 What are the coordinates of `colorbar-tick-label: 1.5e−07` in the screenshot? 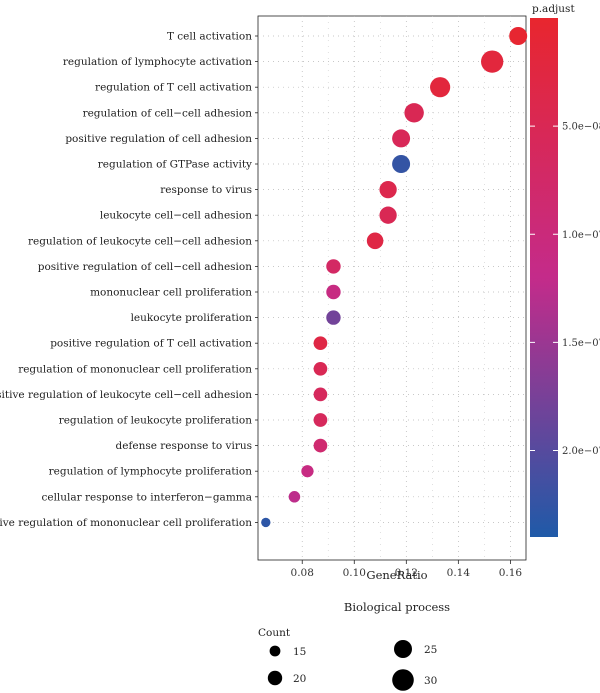 It's located at (581, 343).